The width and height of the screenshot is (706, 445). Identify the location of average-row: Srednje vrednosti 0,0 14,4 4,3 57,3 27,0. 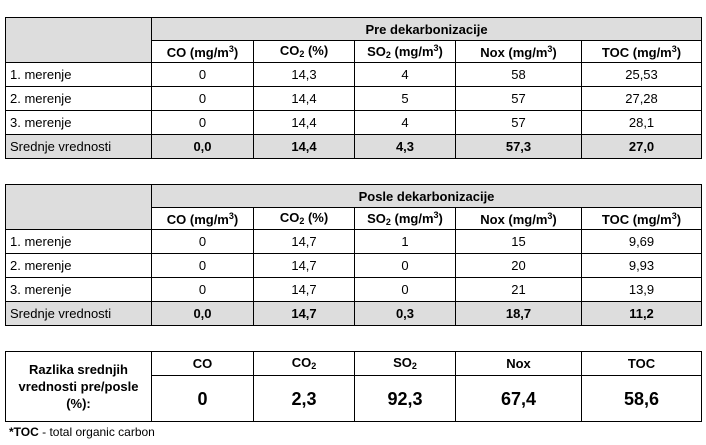
(354, 146).